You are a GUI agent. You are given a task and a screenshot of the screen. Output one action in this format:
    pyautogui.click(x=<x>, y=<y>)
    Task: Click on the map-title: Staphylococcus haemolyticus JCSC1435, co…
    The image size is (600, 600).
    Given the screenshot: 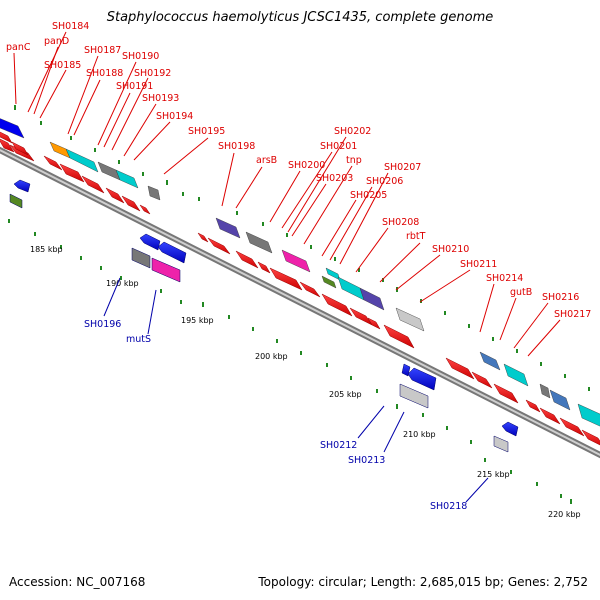 What is the action you would take?
    pyautogui.click(x=300, y=17)
    